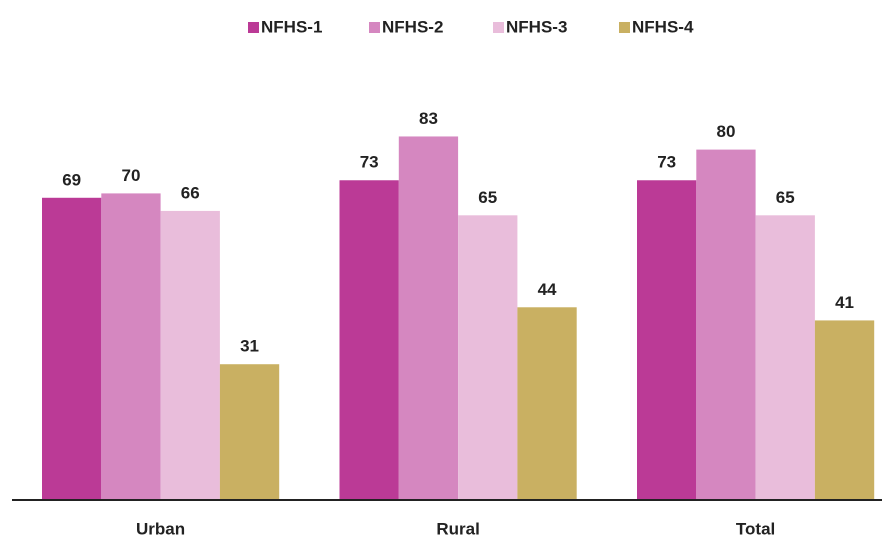 Image resolution: width=890 pixels, height=538 pixels. What do you see at coordinates (291, 26) in the screenshot?
I see `legend-label: NFHS-1` at bounding box center [291, 26].